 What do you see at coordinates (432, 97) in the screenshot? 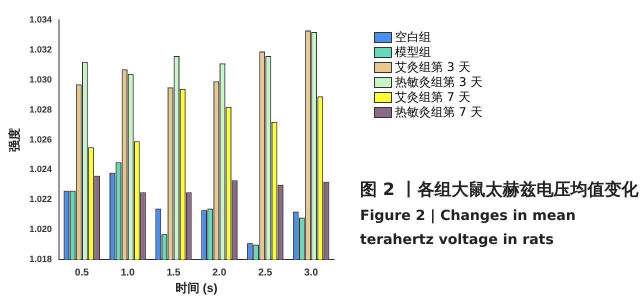
I see `legend-label: 艾灸组第 7 天` at bounding box center [432, 97].